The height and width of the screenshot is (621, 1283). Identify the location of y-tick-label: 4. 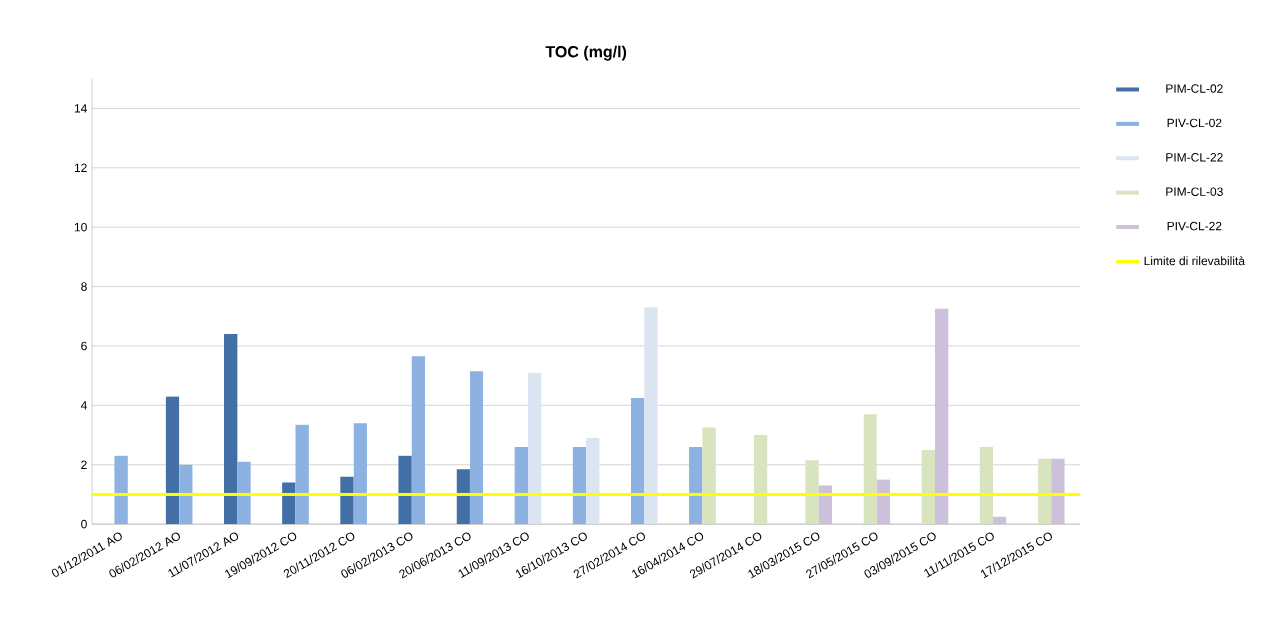
(83, 405).